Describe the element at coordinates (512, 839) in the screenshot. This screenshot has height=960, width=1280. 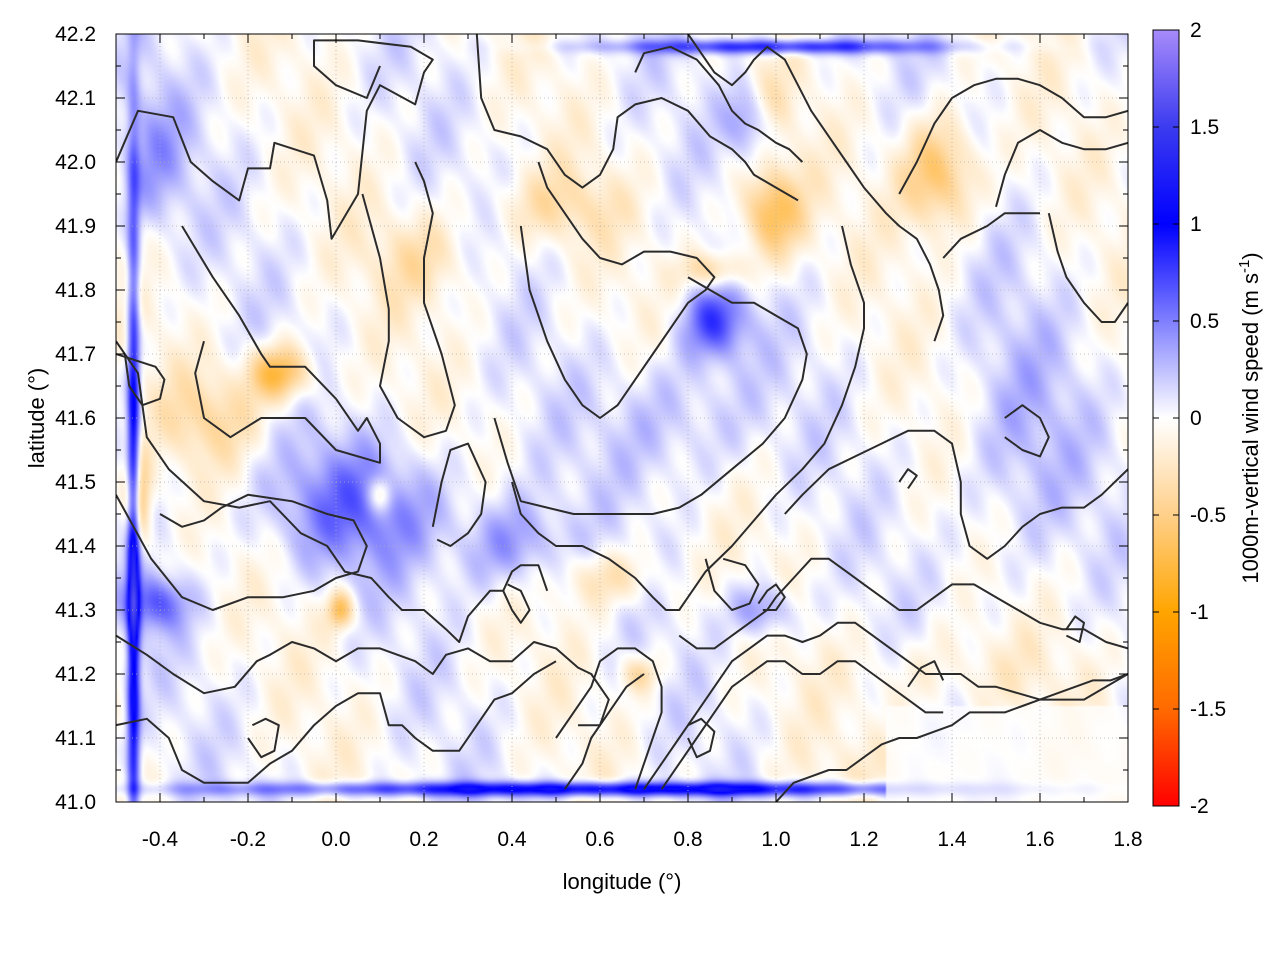
I see `x-tick-label: 0.4` at that location.